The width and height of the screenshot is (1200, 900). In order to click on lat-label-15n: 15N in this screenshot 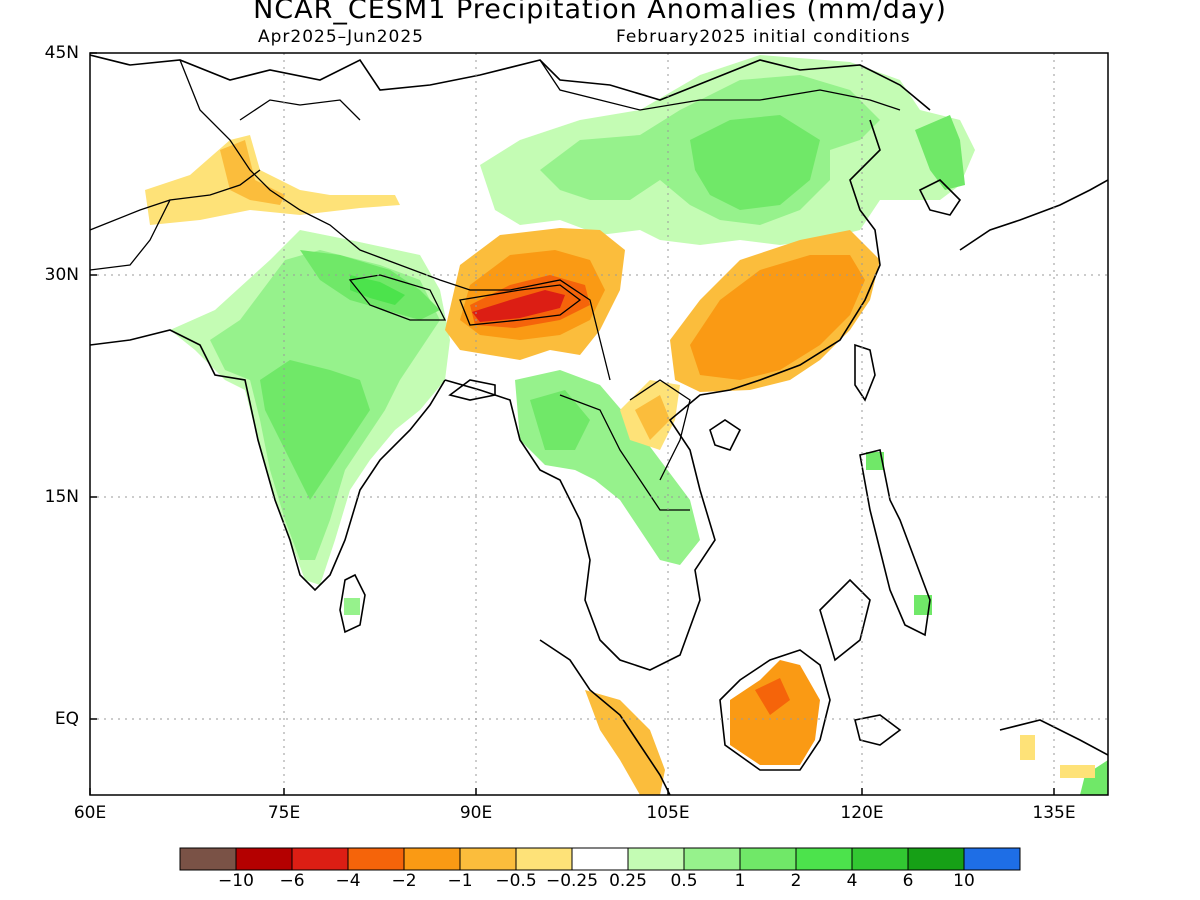, I will do `click(61, 497)`.